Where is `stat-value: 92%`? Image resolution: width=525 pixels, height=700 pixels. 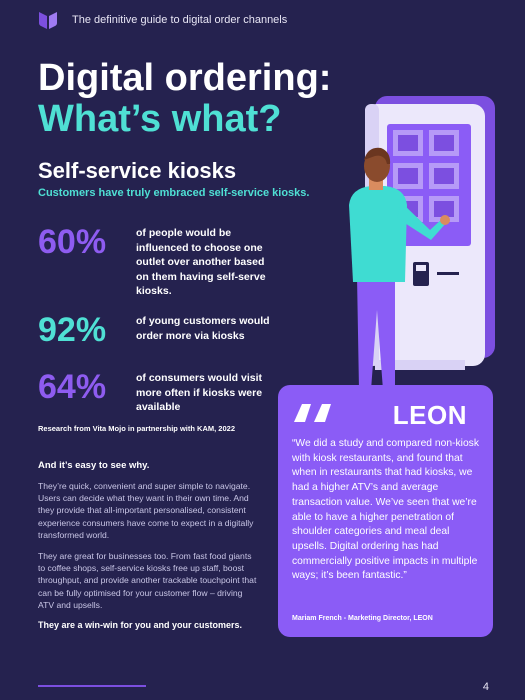
stat-value: 92% is located at coordinates (72, 330).